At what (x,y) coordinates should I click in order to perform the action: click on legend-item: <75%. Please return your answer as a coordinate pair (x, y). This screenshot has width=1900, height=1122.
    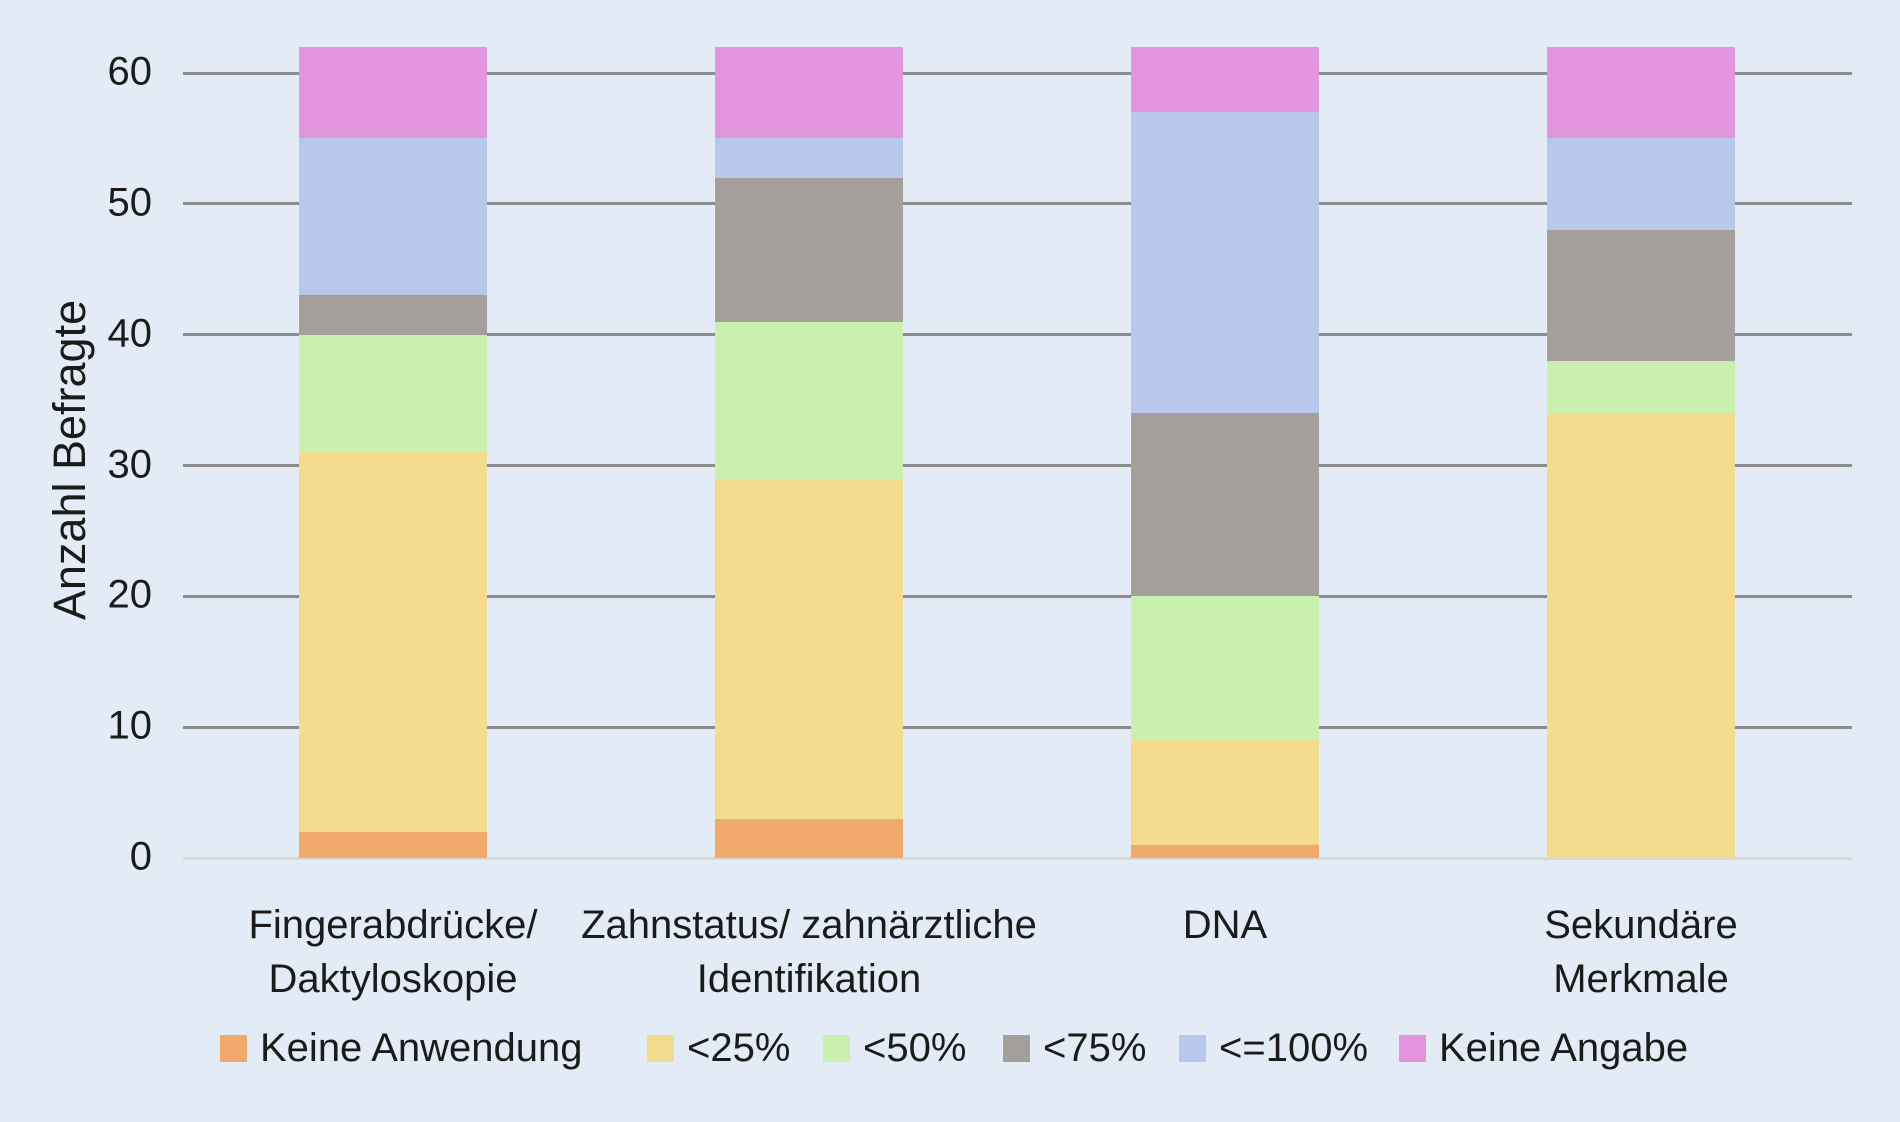
    Looking at the image, I should click on (1074, 1048).